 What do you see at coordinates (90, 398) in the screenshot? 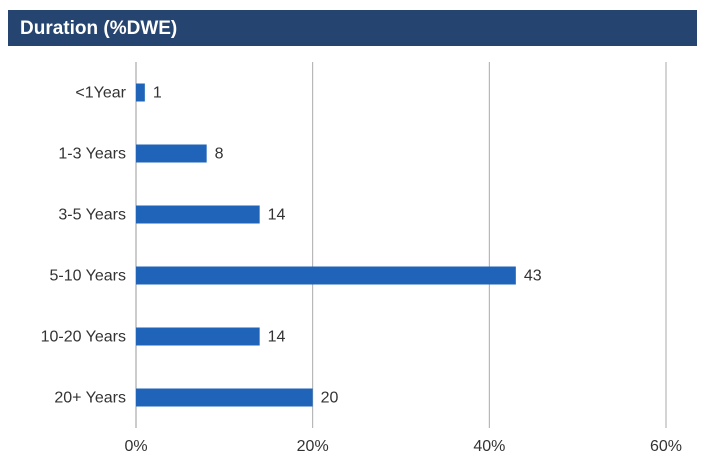
I see `y-tick-label: 20+ Years` at bounding box center [90, 398].